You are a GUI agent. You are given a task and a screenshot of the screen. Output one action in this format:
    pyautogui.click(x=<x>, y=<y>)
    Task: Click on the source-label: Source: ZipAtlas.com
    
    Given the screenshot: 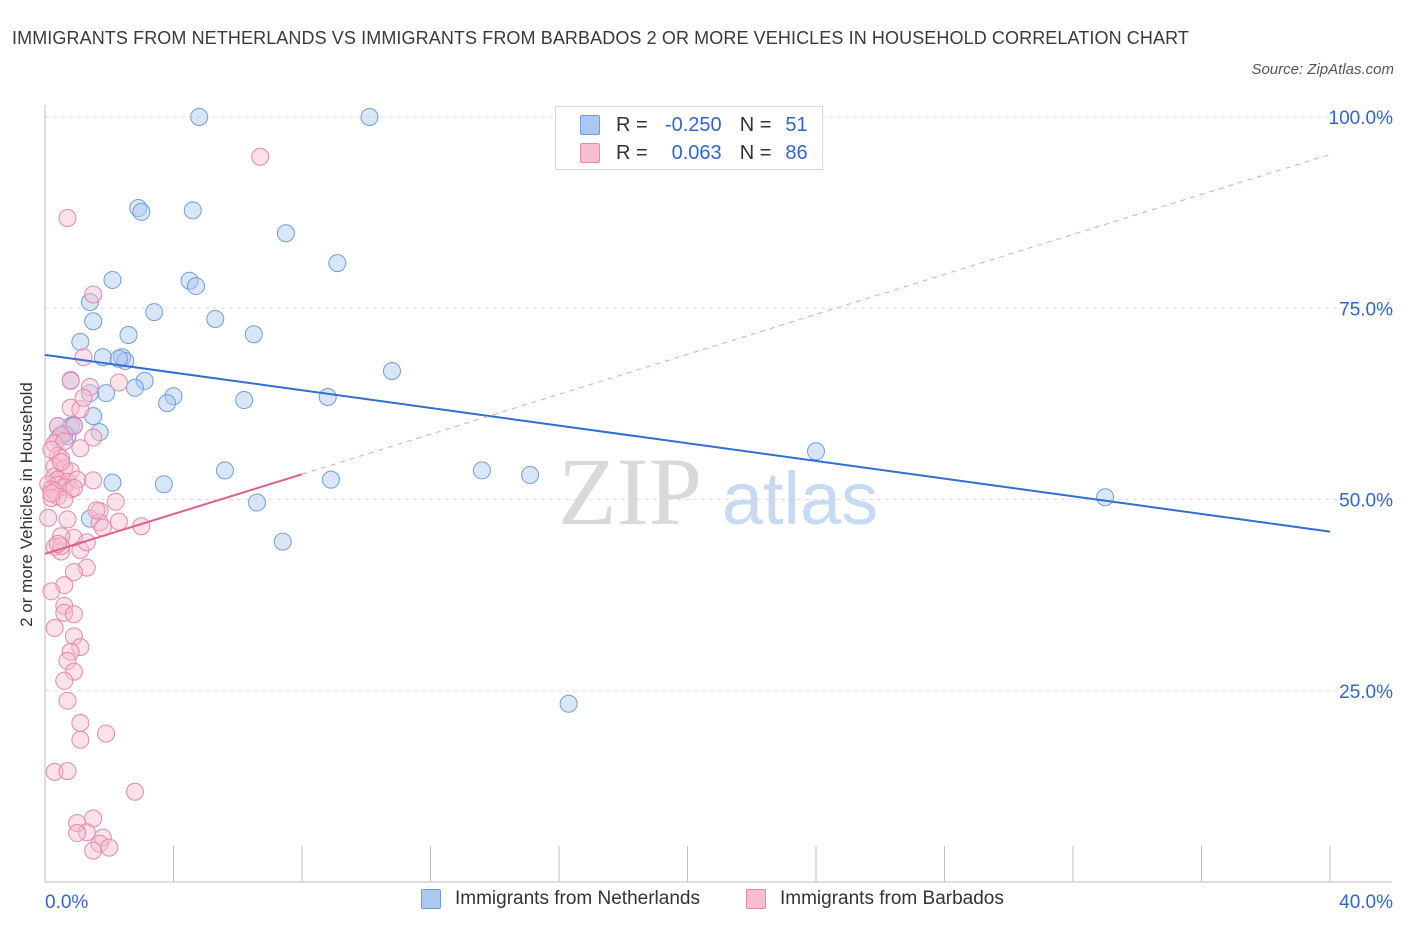 What is the action you would take?
    pyautogui.click(x=1322, y=69)
    